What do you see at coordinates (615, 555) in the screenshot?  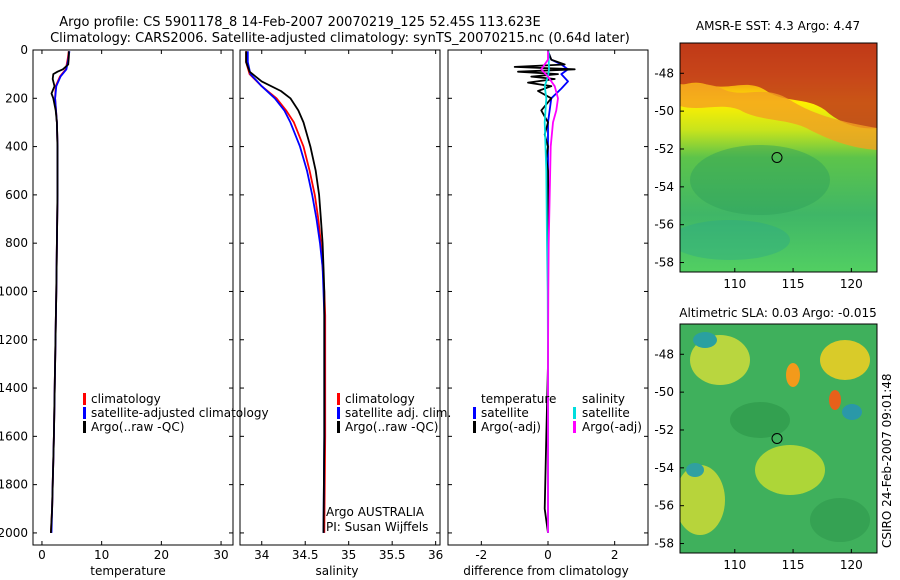 I see `x-tick-label: 2` at bounding box center [615, 555].